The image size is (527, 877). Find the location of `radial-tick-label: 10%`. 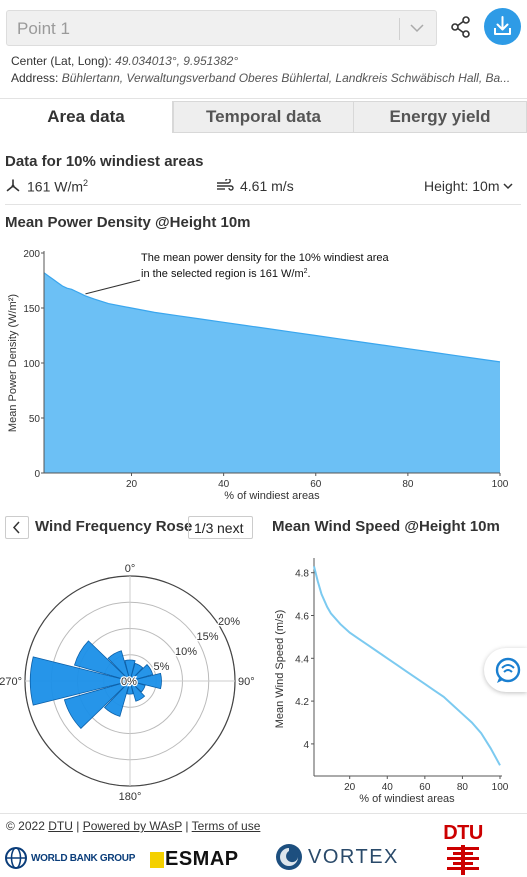

radial-tick-label: 10% is located at coordinates (186, 652).